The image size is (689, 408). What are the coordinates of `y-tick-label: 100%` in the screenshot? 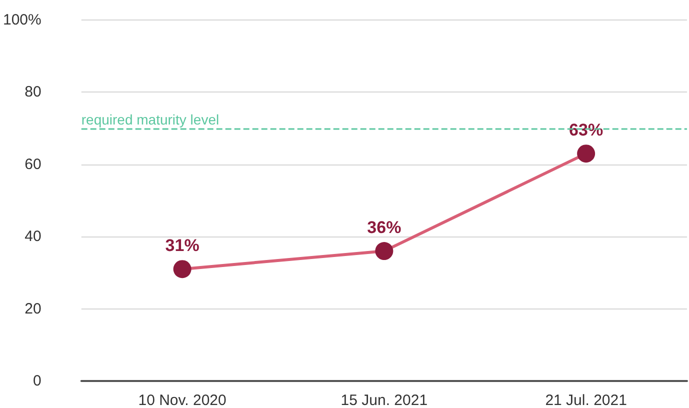 It's located at (22, 20).